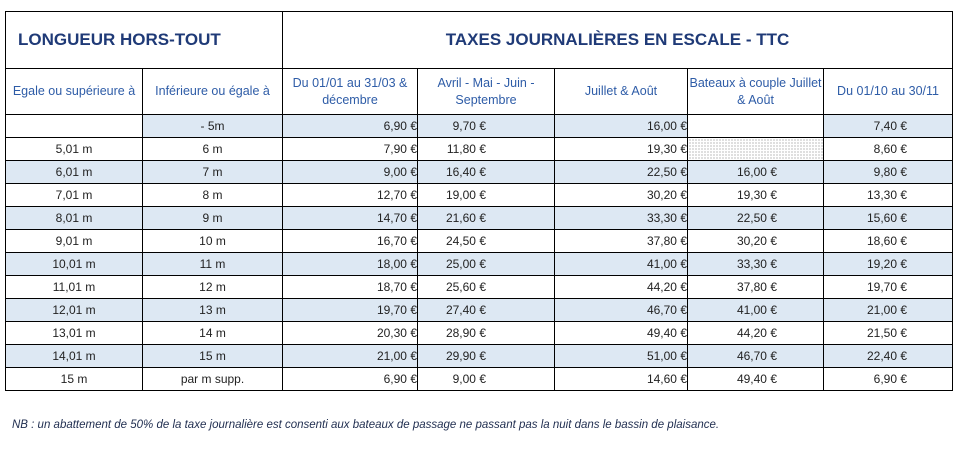 This screenshot has width=963, height=451. What do you see at coordinates (888, 126) in the screenshot?
I see `table-cell: 7,40 €` at bounding box center [888, 126].